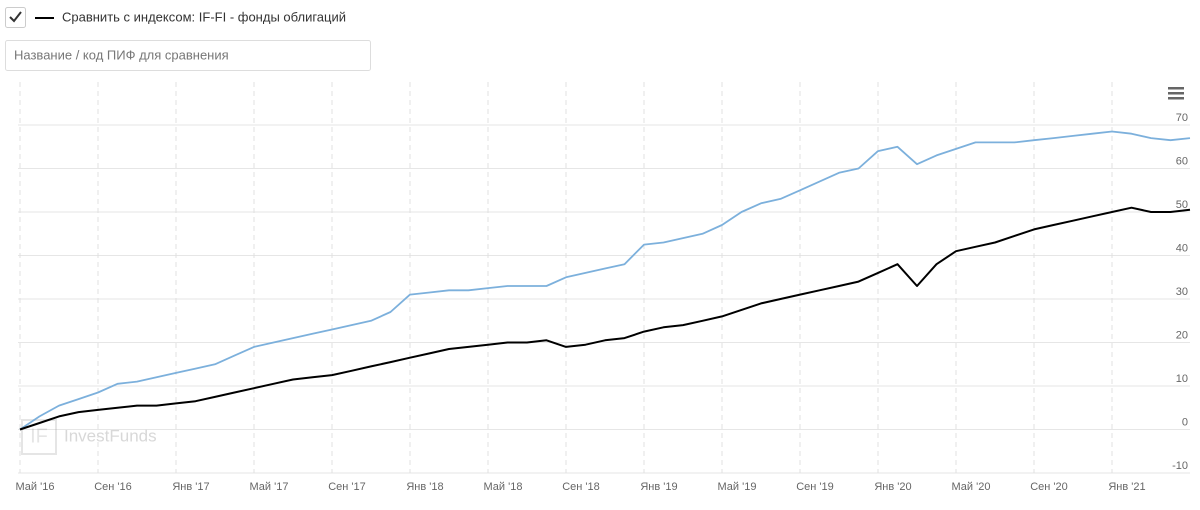 The height and width of the screenshot is (510, 1200). What do you see at coordinates (35, 487) in the screenshot?
I see `x-tick-label: Май '16` at bounding box center [35, 487].